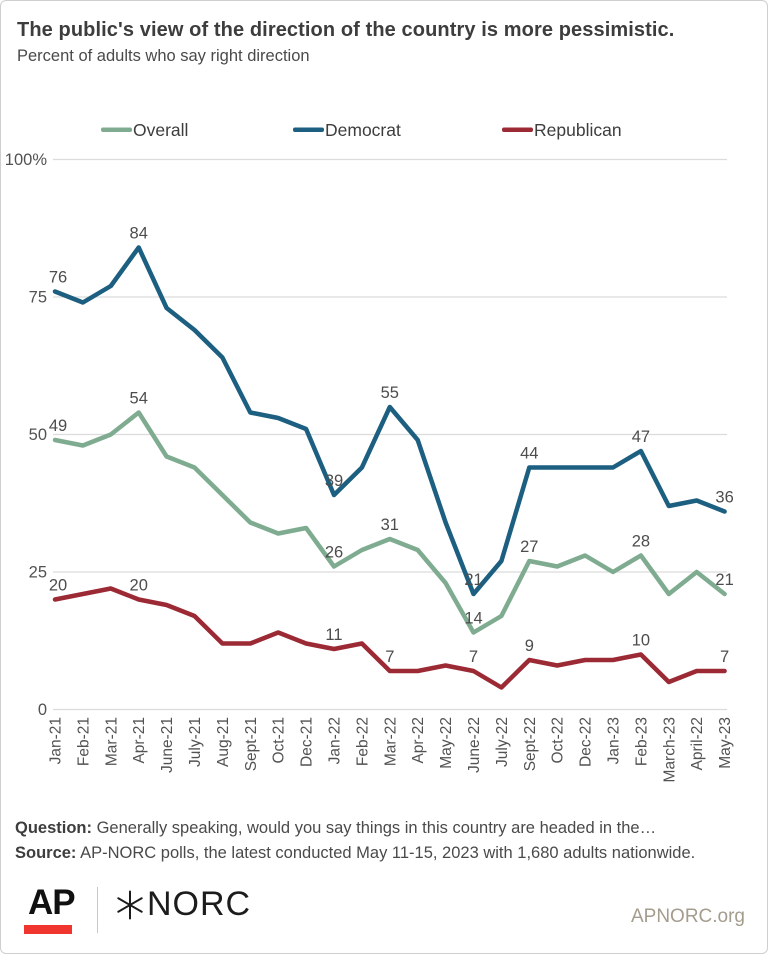  Describe the element at coordinates (697, 743) in the screenshot. I see `x-tick-label-April-22: April-22` at that location.